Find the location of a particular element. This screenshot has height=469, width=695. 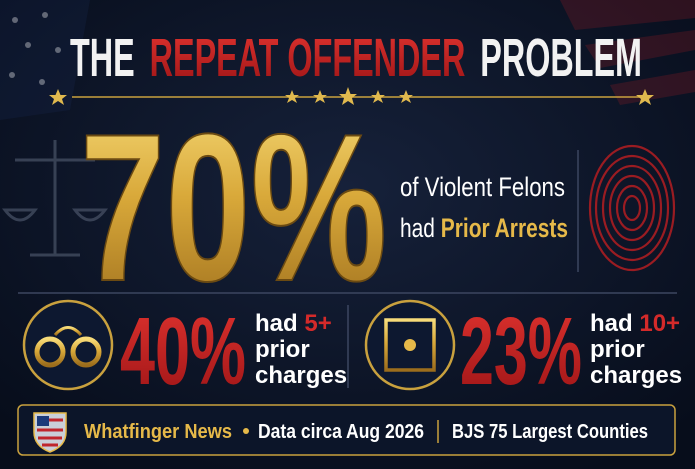

chain is located at coordinates (68, 331).